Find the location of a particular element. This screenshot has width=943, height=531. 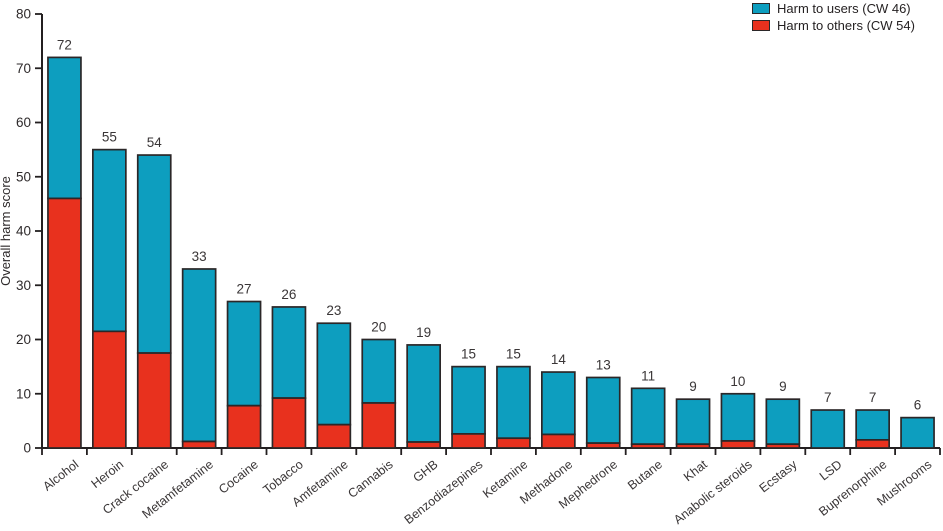

bar-segment-users-metamfetamine is located at coordinates (199, 355).